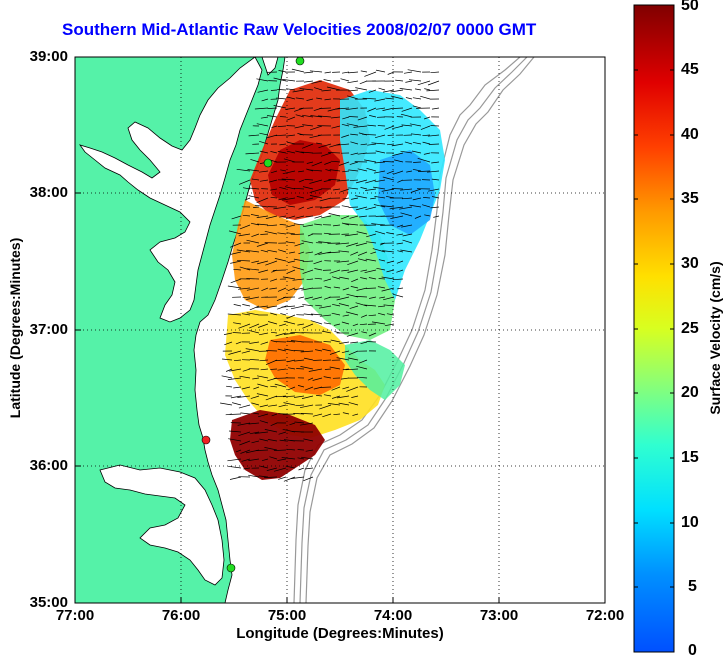 This screenshot has width=724, height=660. I want to click on colorbar-tick-label: 10, so click(690, 523).